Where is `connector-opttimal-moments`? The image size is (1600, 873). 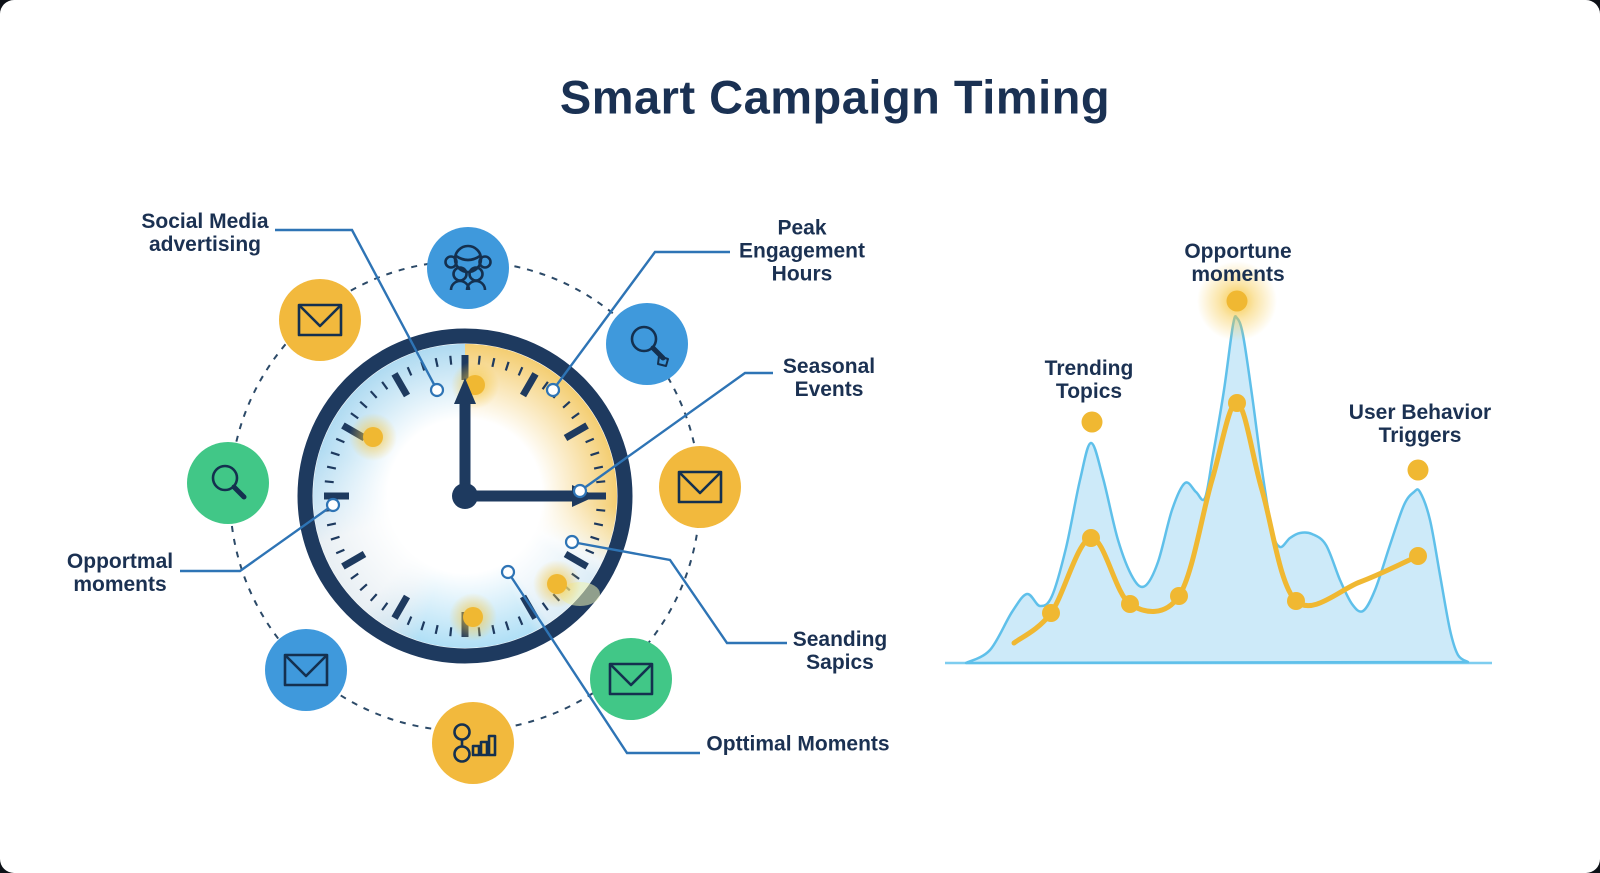 connector-opttimal-moments is located at coordinates (603, 663).